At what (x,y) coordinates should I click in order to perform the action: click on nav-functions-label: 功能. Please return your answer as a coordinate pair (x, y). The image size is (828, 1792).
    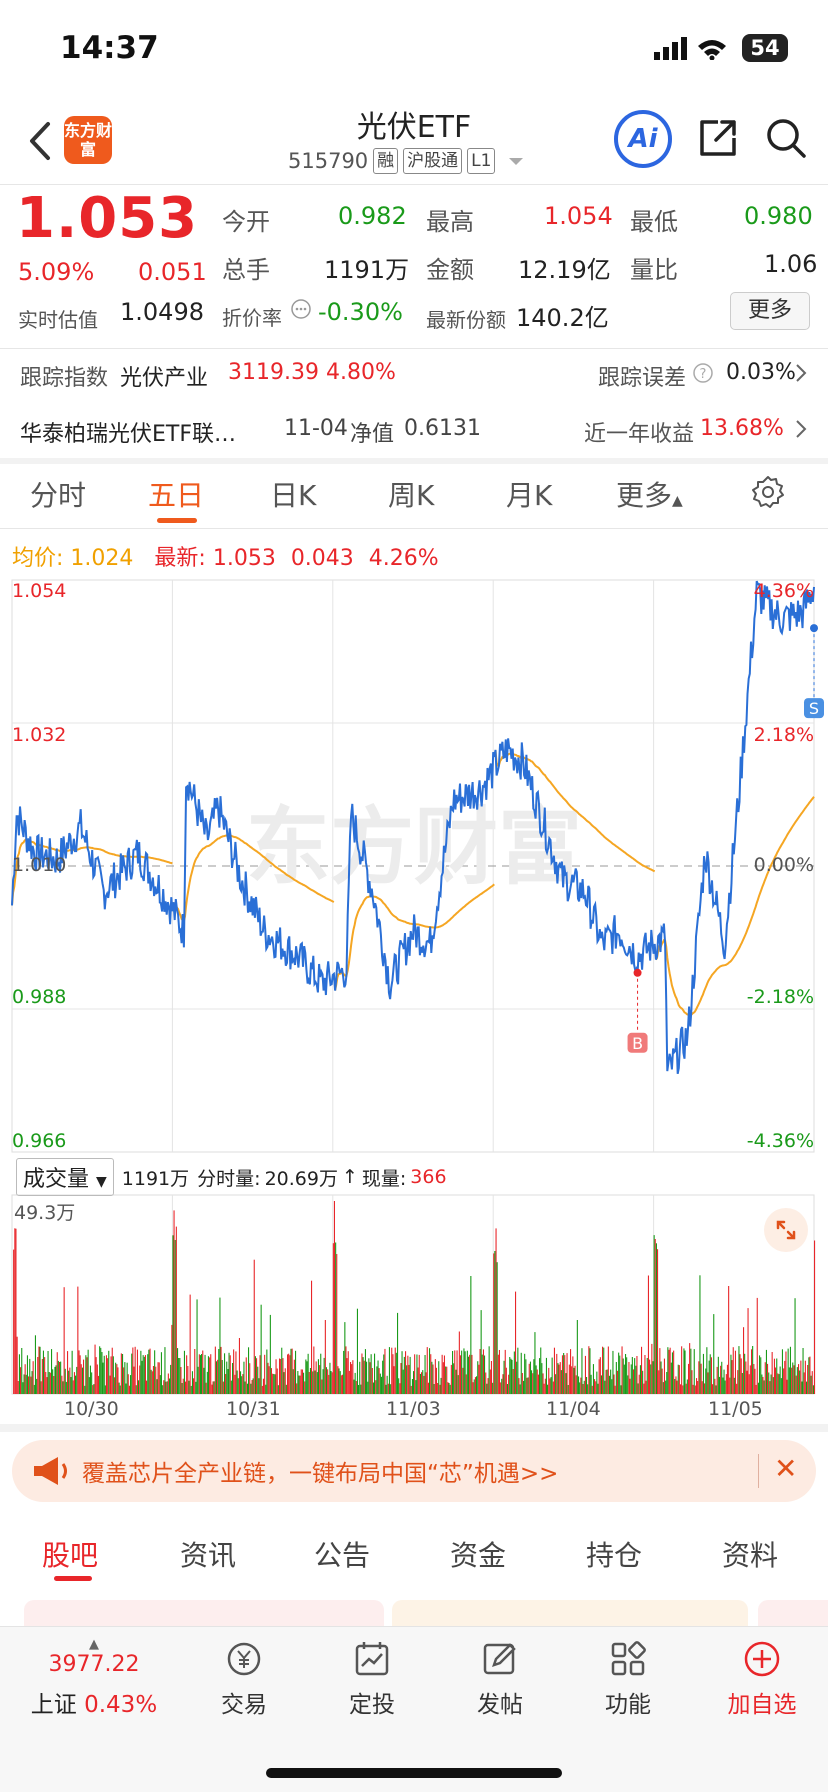
    Looking at the image, I should click on (628, 1705).